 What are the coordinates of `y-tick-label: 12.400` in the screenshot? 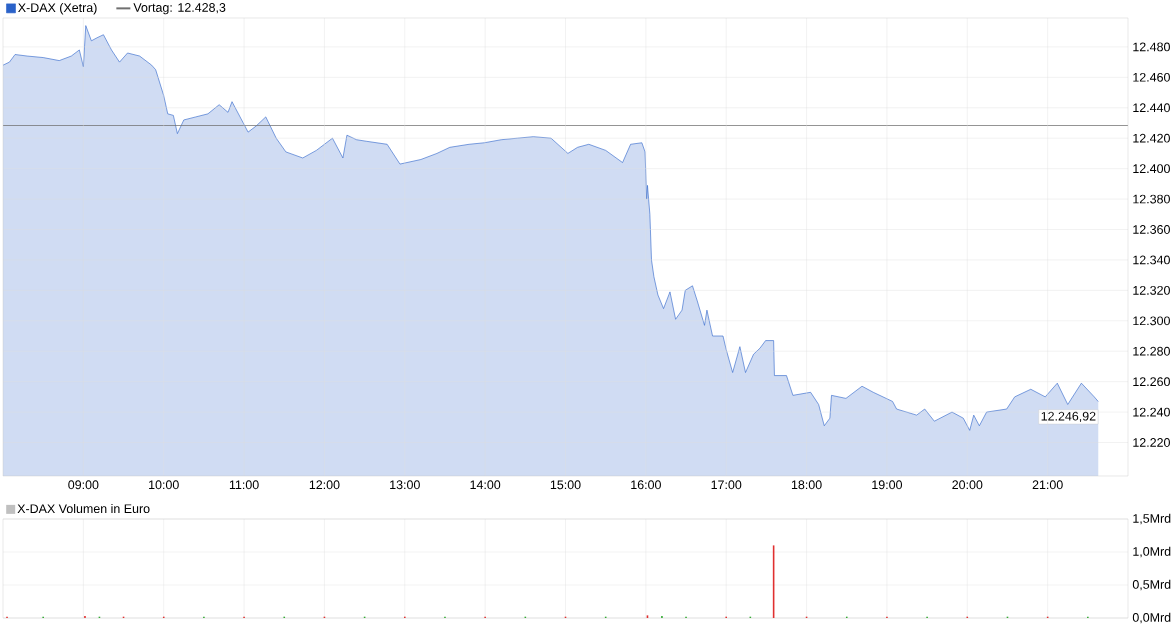 It's located at (1151, 169).